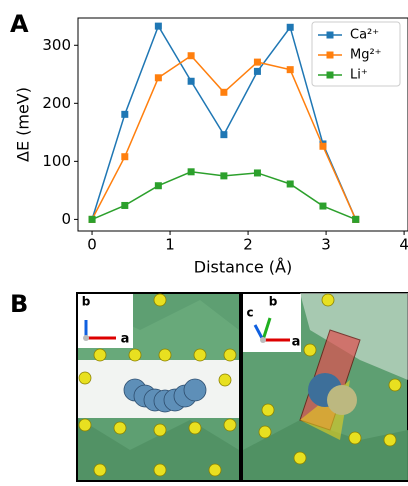  I want to click on x-tick-label: 2, so click(248, 245).